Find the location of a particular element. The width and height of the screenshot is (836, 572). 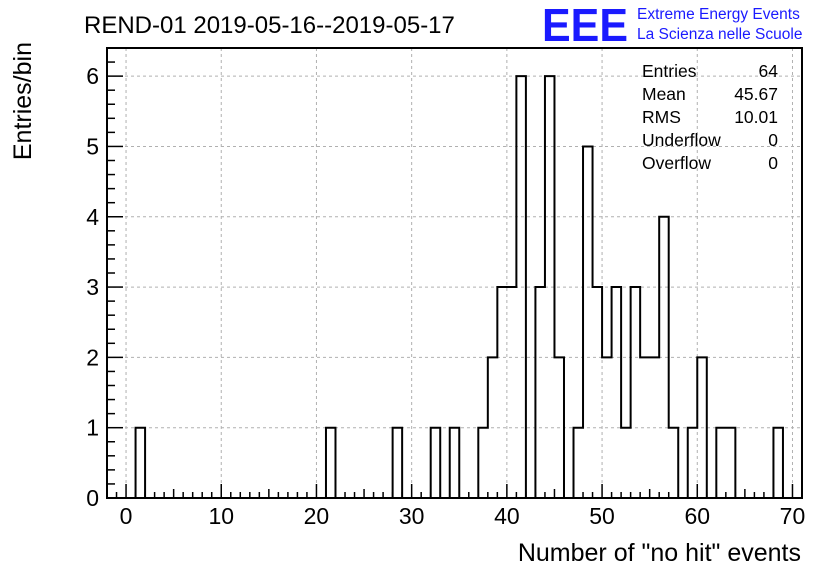

x-tick-labels: 0 10 20 30 40 50 60 70 is located at coordinates (463, 516).